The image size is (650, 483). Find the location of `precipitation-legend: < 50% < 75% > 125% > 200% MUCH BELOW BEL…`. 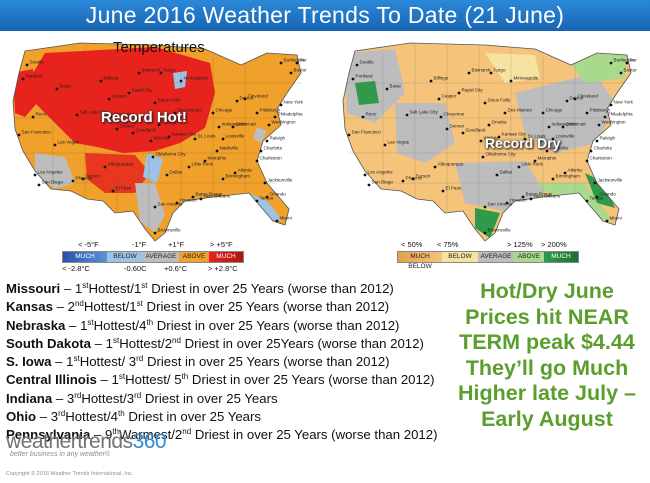

precipitation-legend: < 50% < 75% > 125% > 200% MUCH BELOW BEL… is located at coordinates (495, 258).